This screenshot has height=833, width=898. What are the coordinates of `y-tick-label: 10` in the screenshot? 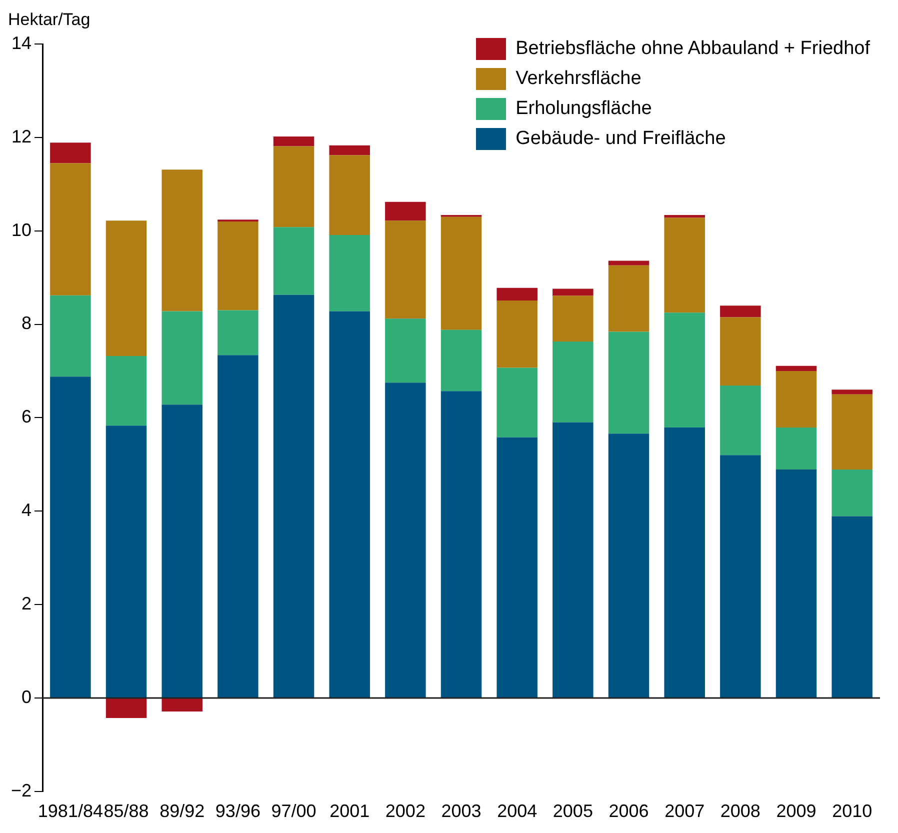 It's located at (21, 230).